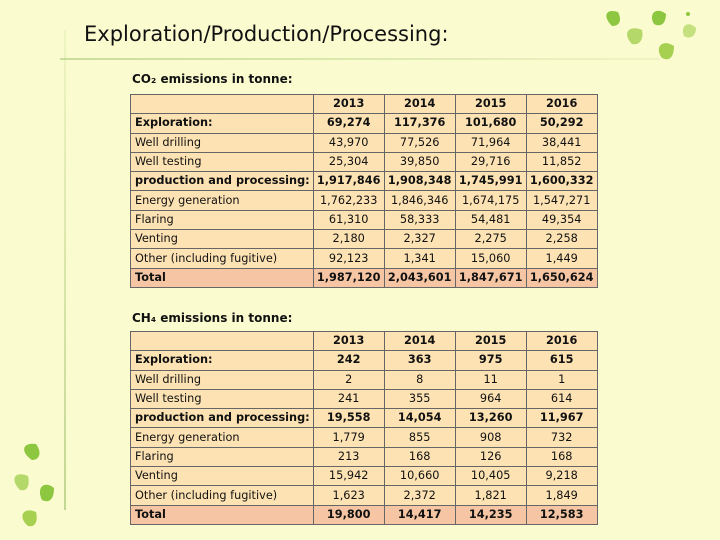 The image size is (720, 540). I want to click on value-cell: 614, so click(561, 399).